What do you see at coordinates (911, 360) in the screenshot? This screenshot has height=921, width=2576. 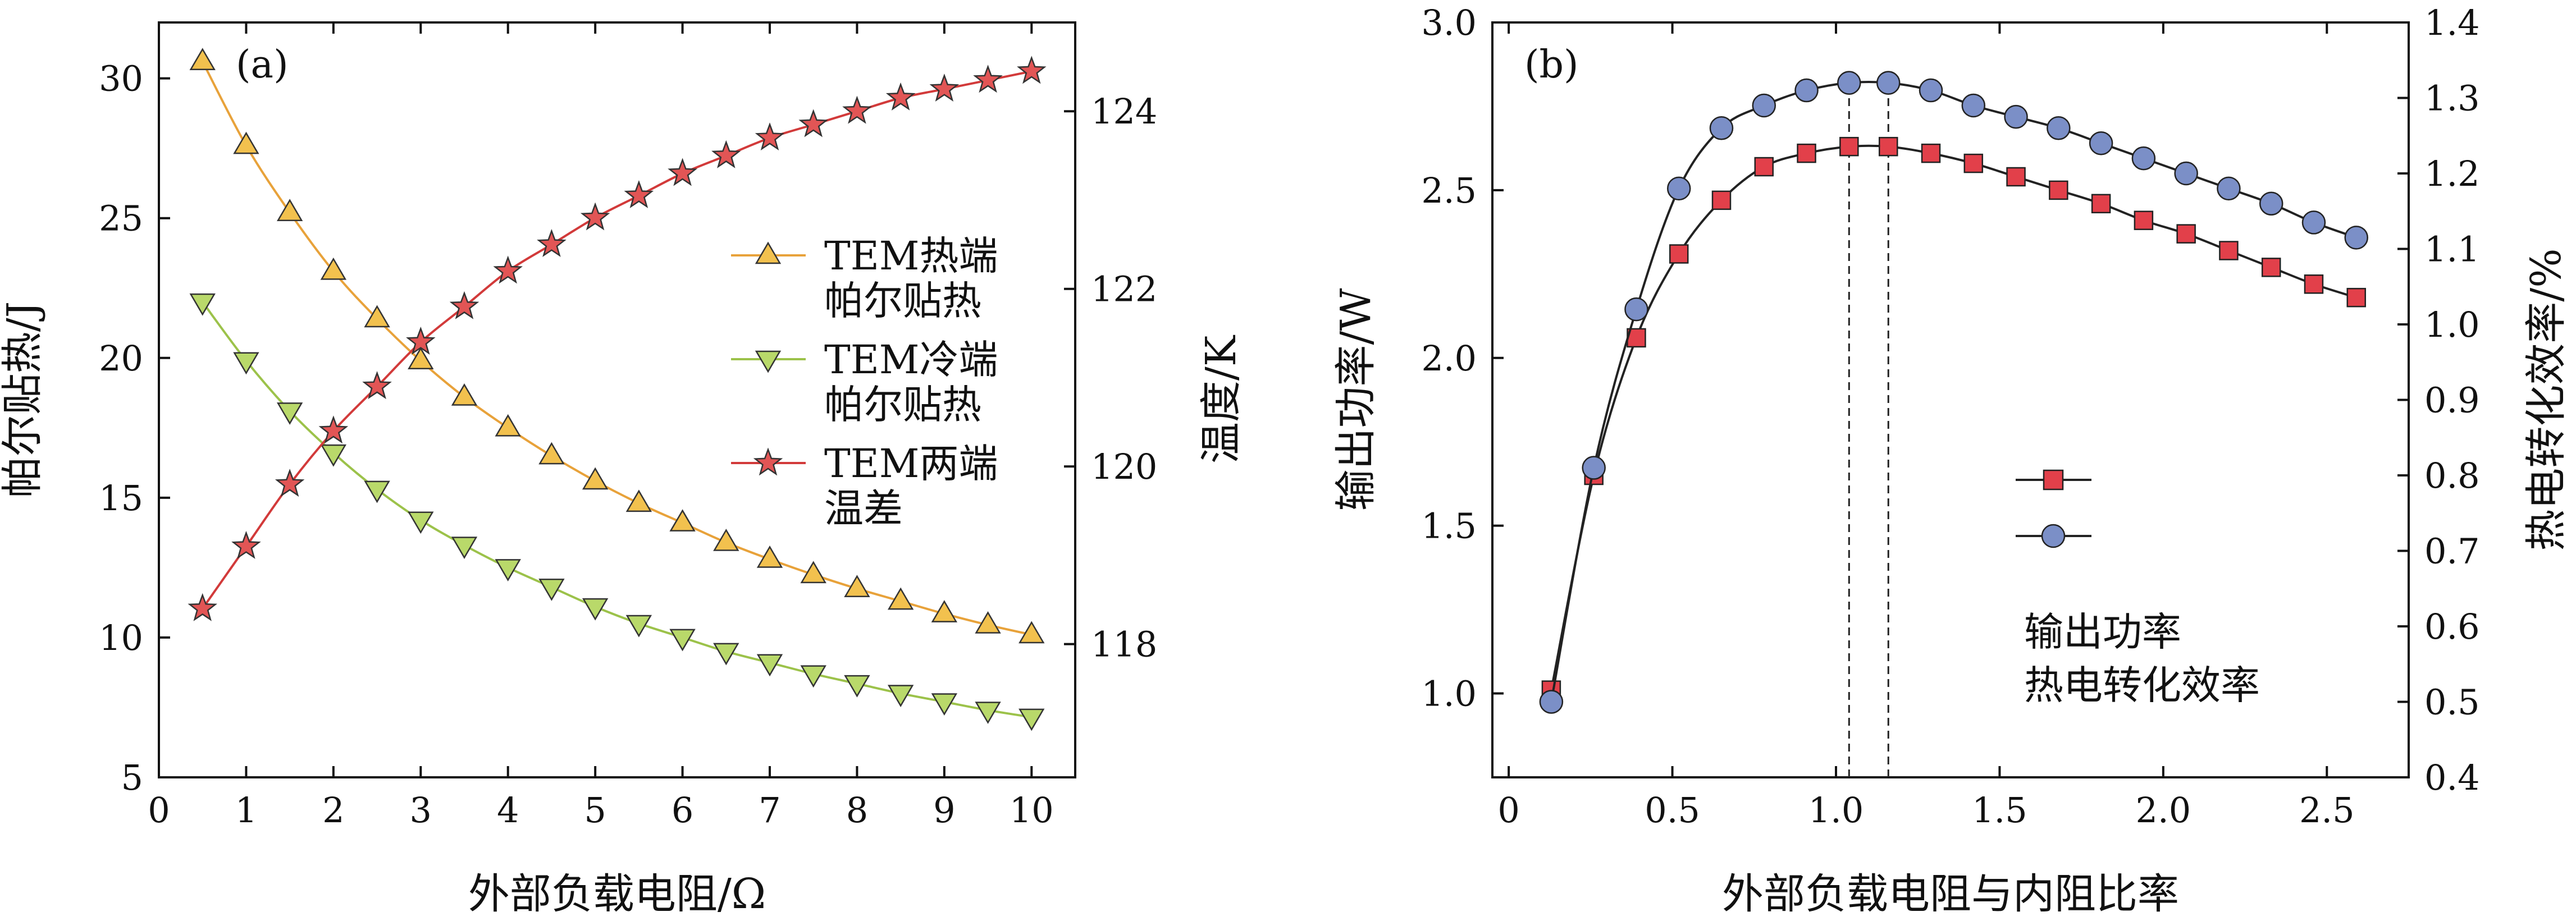 I see `legend-label-tem-cold-1: TEM冷端` at bounding box center [911, 360].